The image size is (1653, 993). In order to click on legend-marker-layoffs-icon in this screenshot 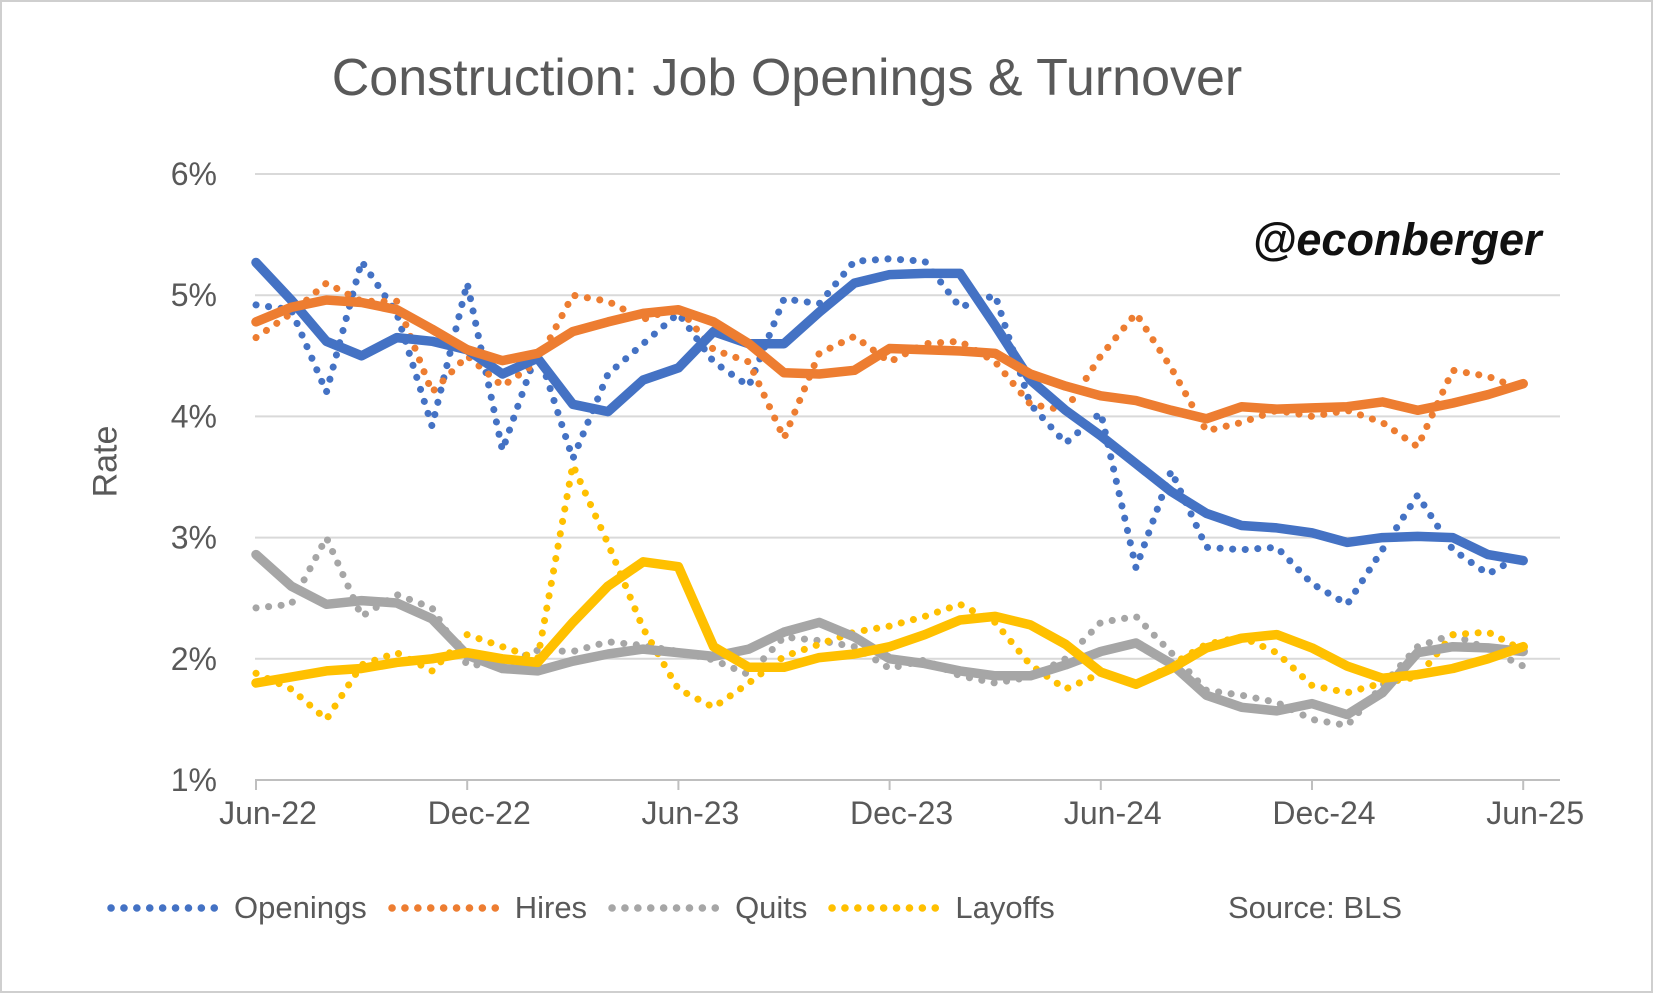, I will do `click(886, 908)`.